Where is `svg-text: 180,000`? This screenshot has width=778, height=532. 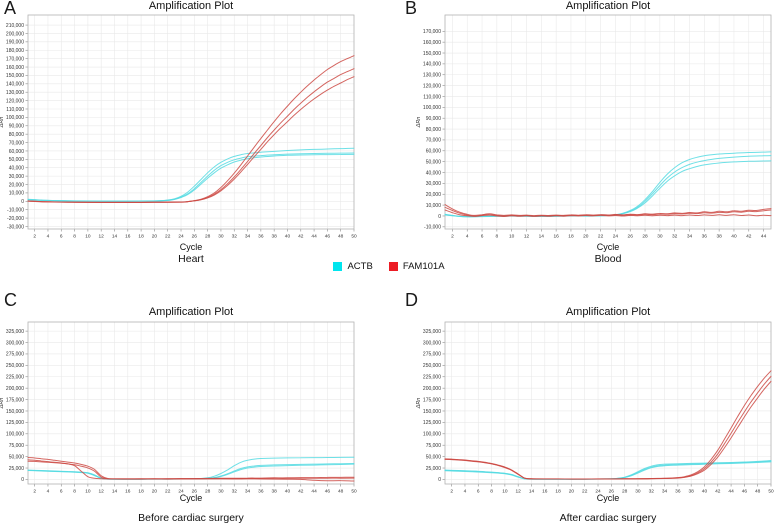 svg-text: 180,000 is located at coordinates (15, 51).